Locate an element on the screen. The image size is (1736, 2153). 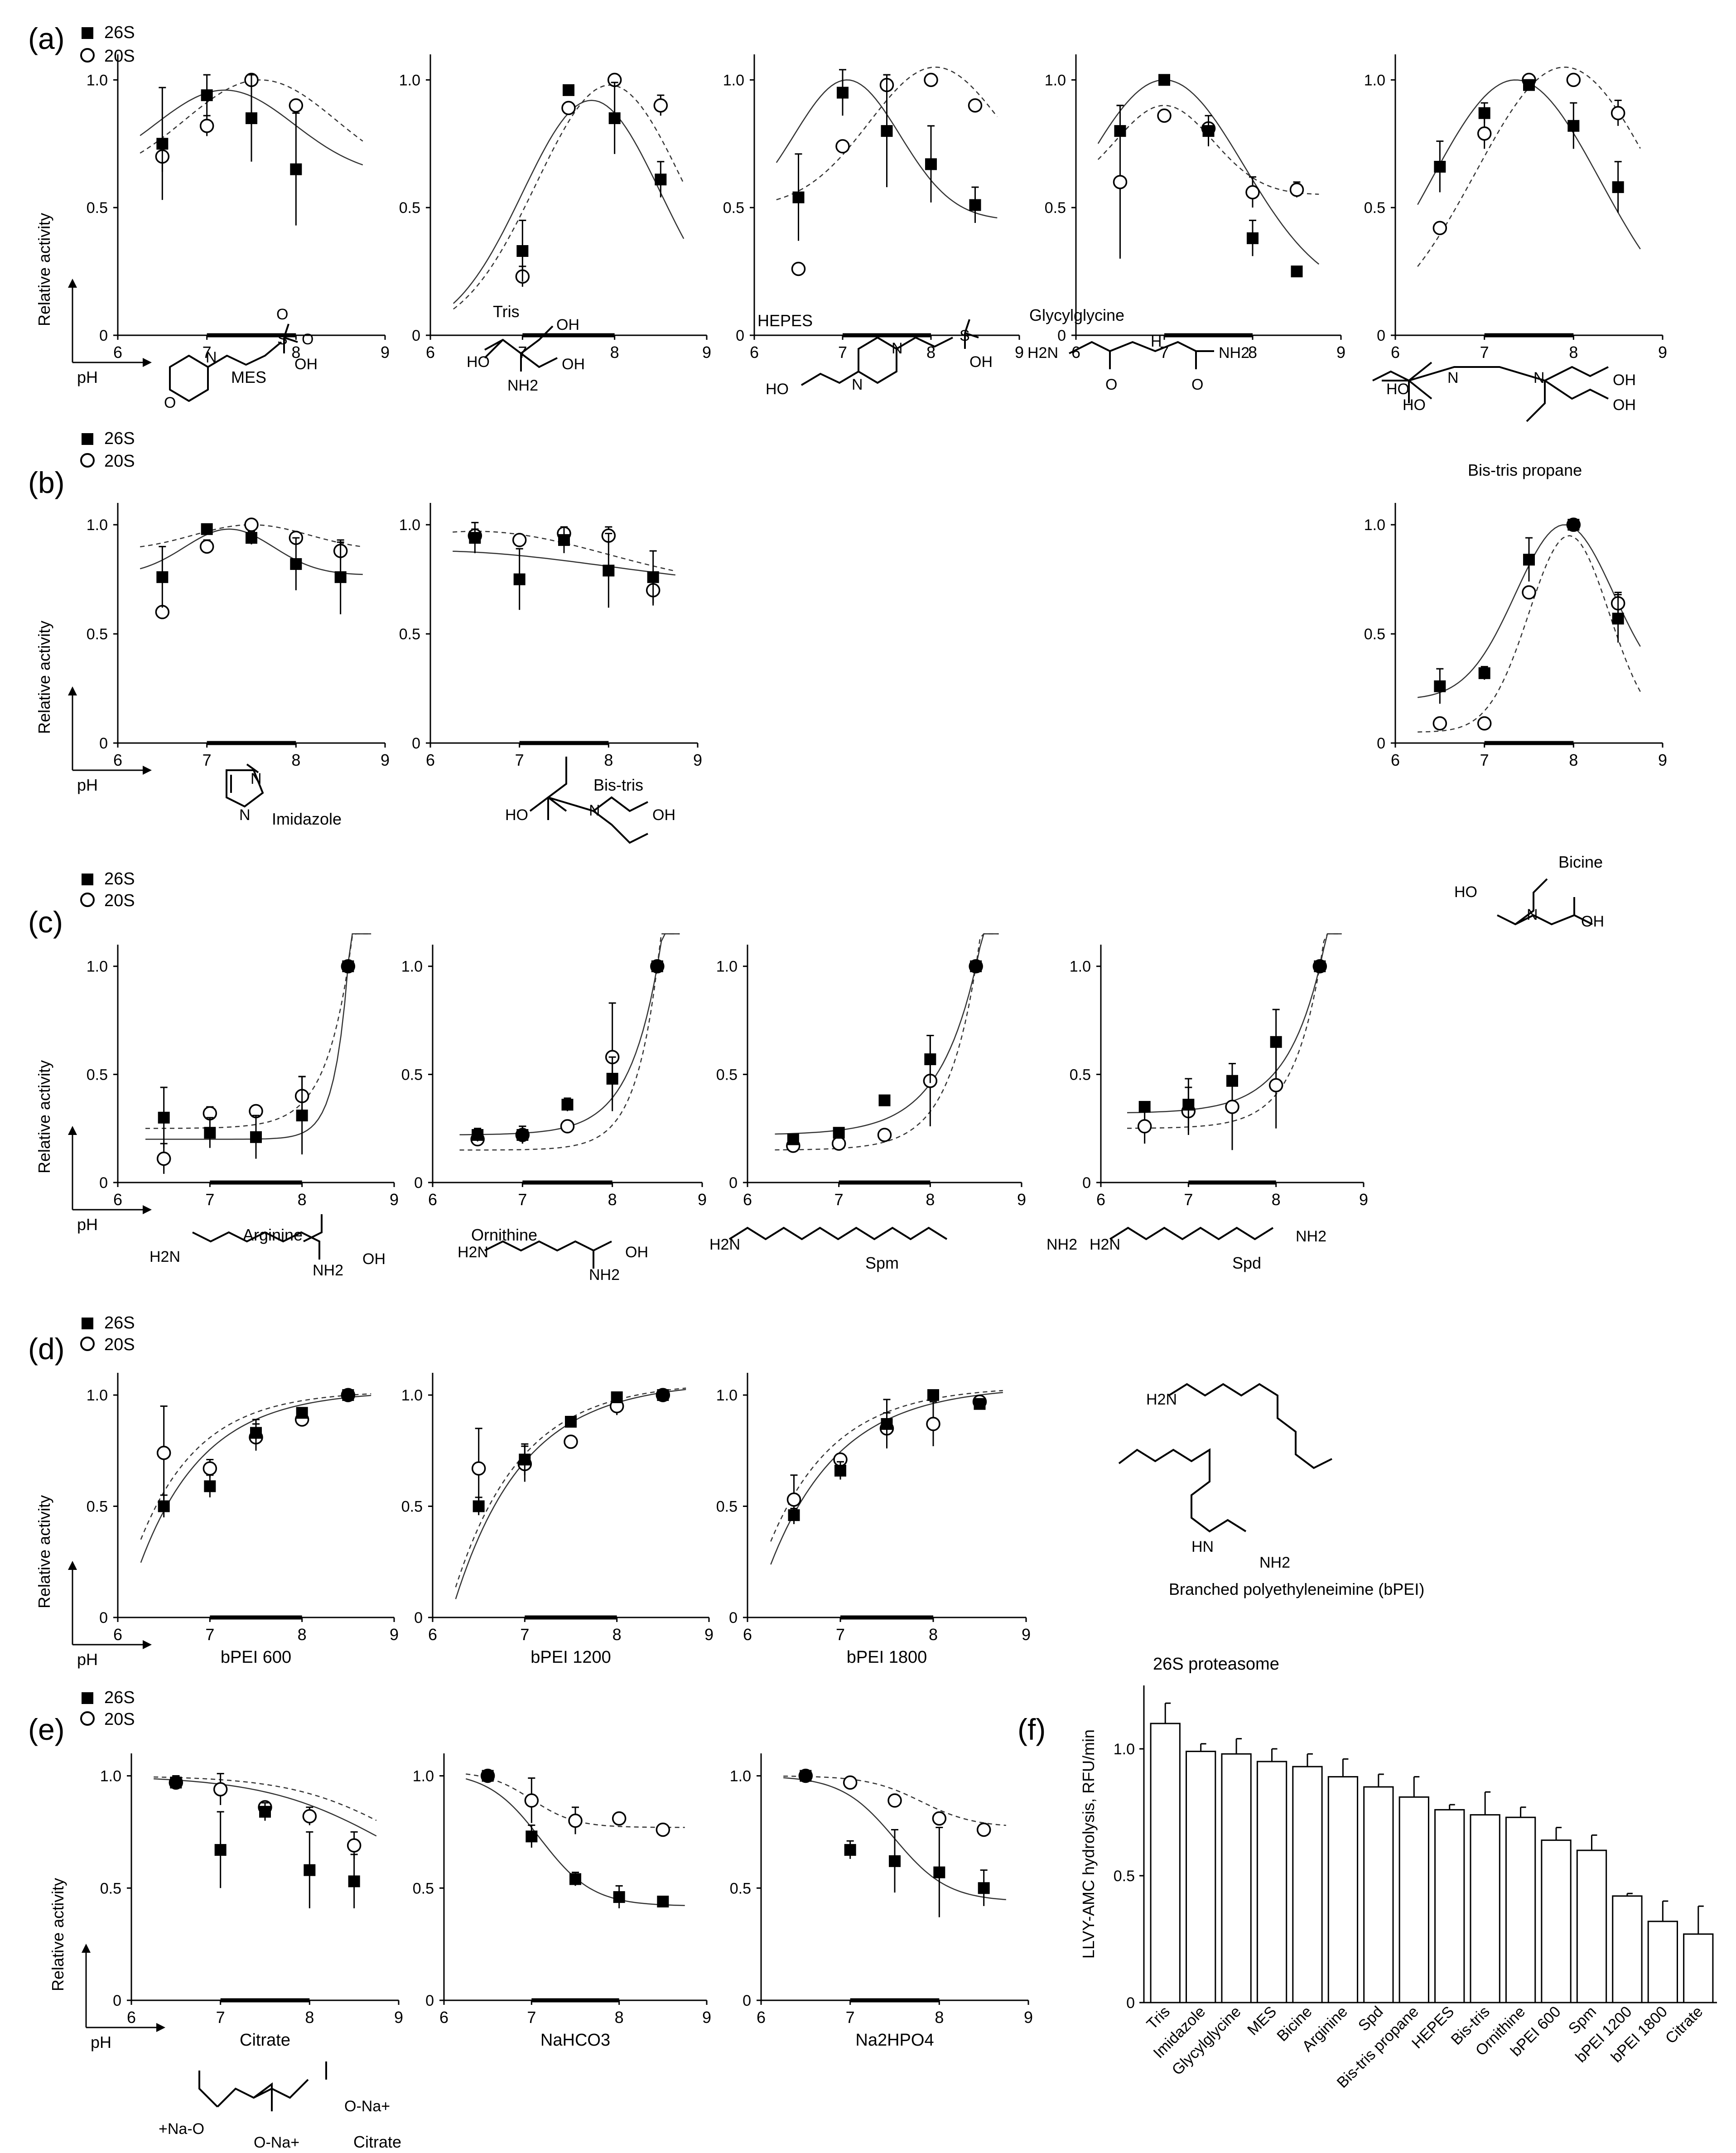
legend-marker-20s is located at coordinates (87, 1719).